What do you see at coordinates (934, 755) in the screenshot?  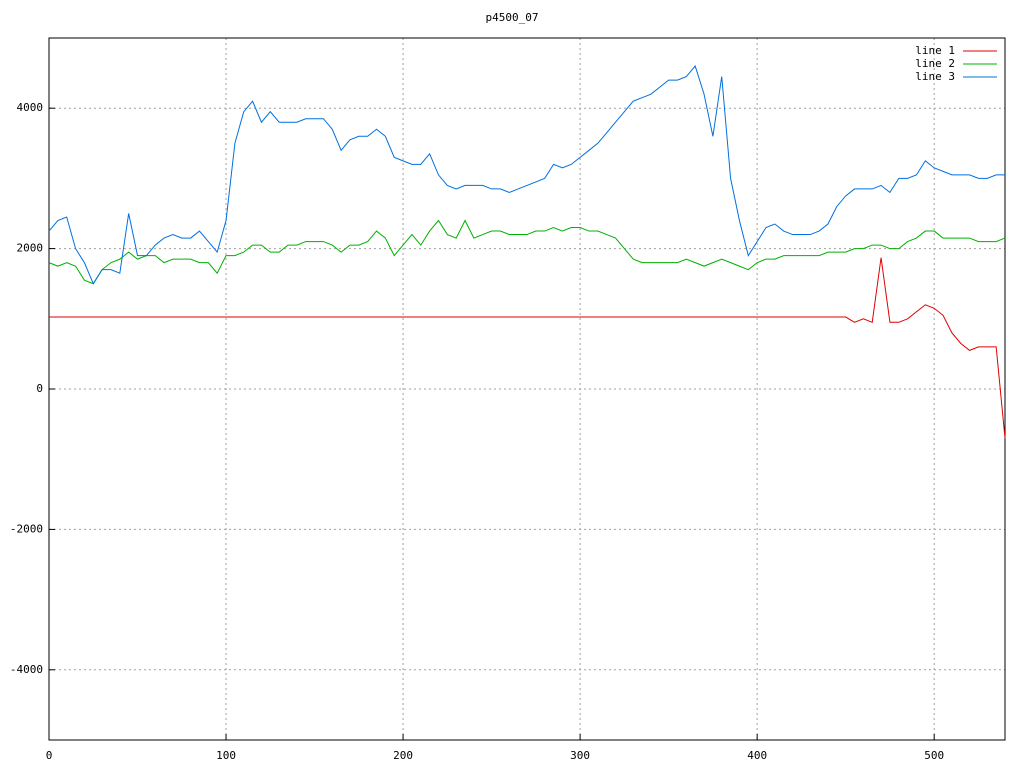 I see `x-tick-label: 500` at bounding box center [934, 755].